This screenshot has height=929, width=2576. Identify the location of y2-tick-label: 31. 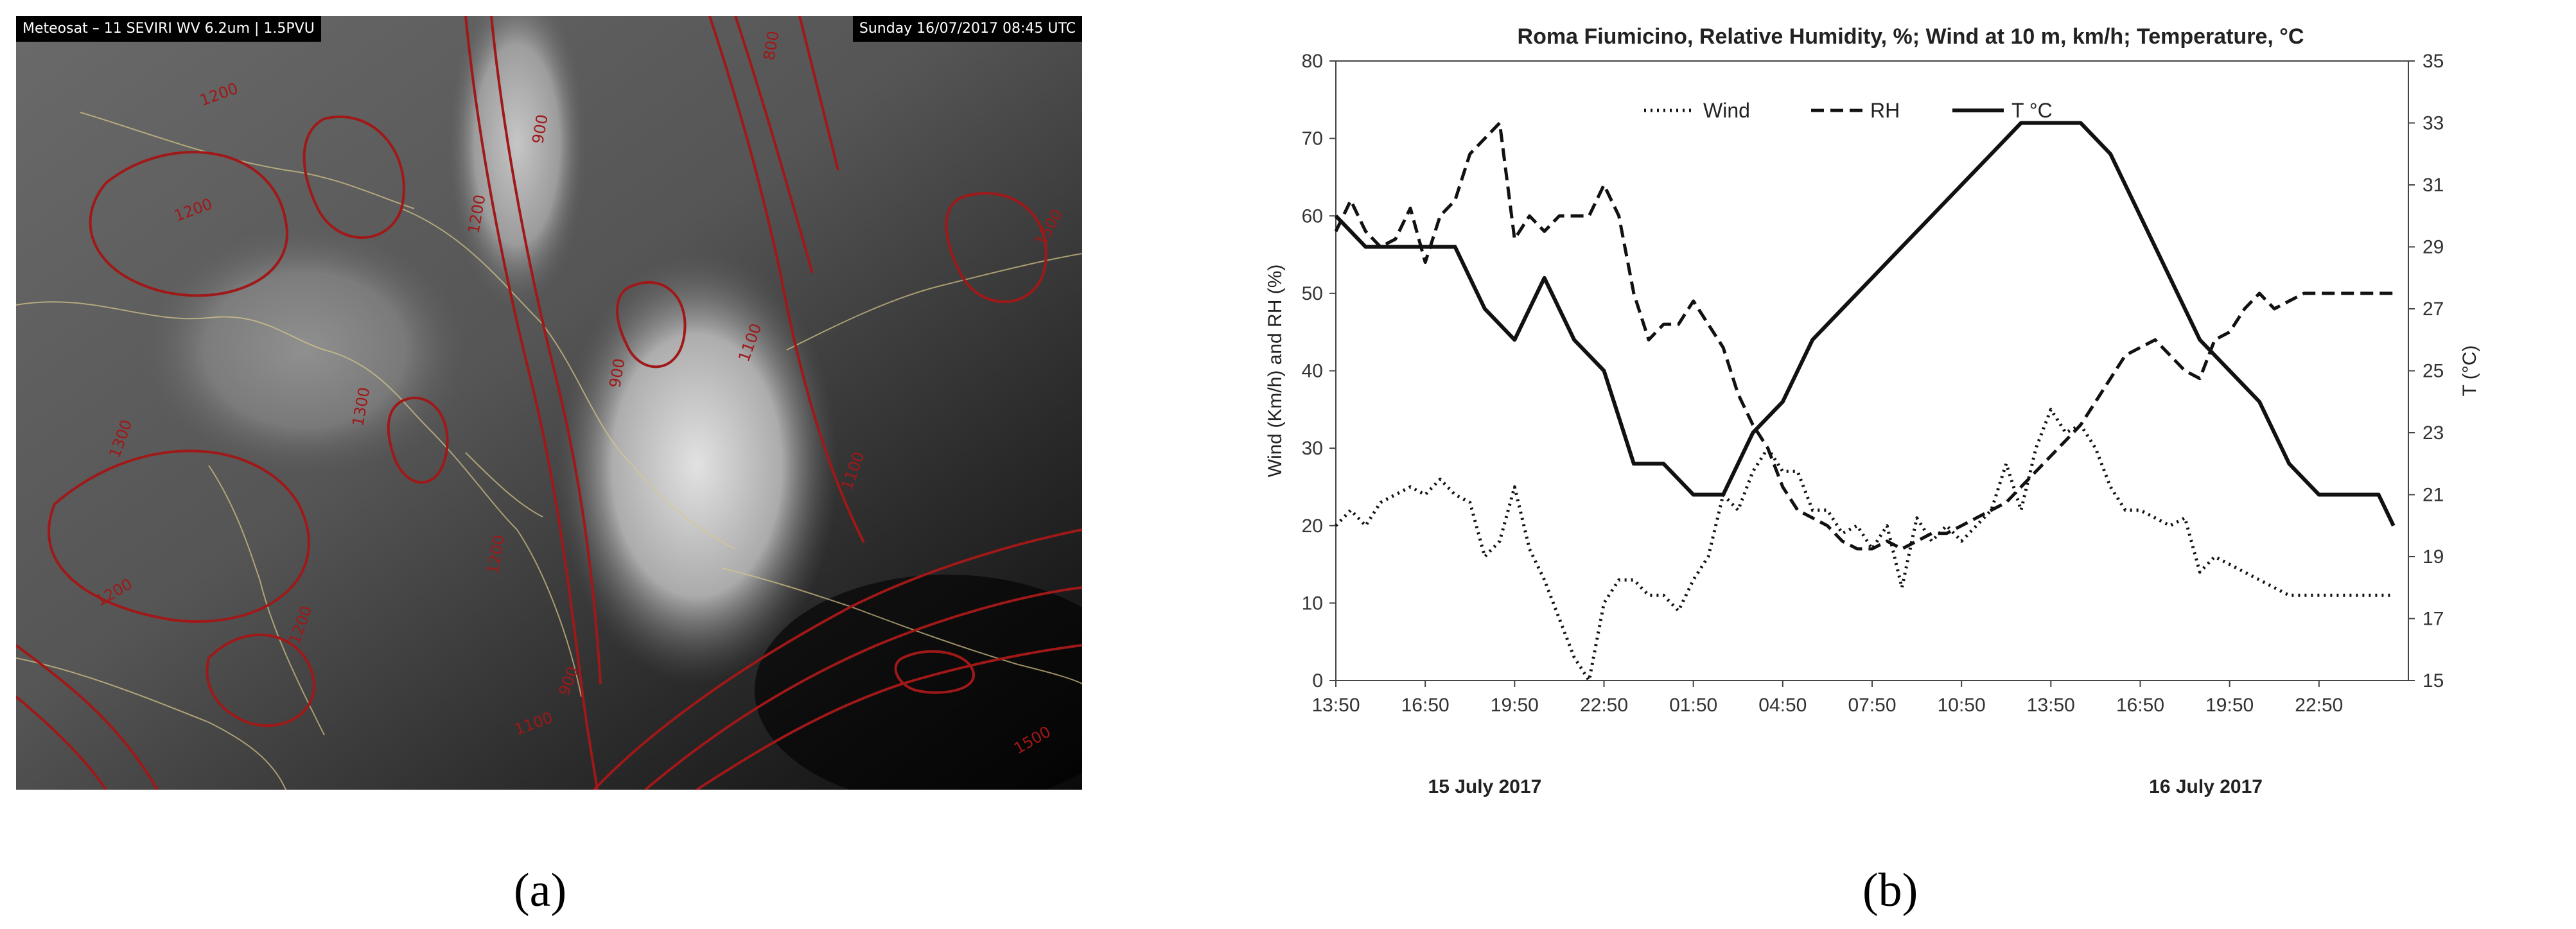
(2433, 185).